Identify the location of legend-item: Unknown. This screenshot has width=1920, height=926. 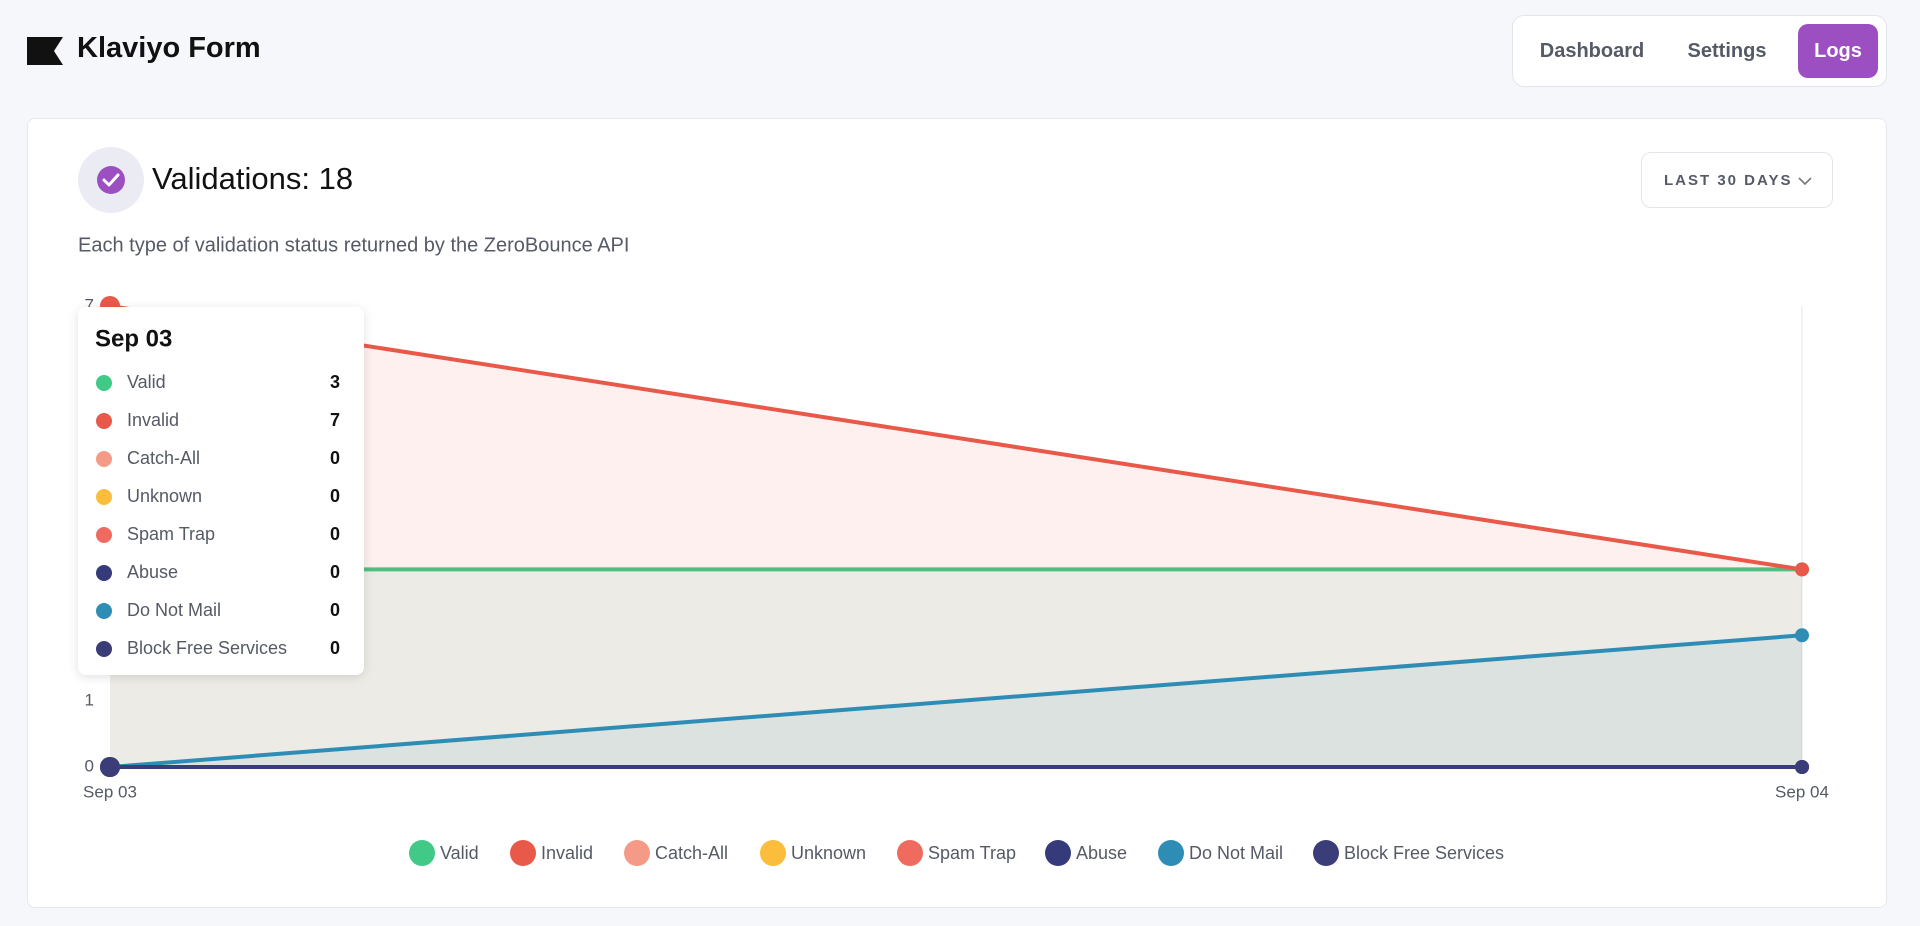
(813, 853).